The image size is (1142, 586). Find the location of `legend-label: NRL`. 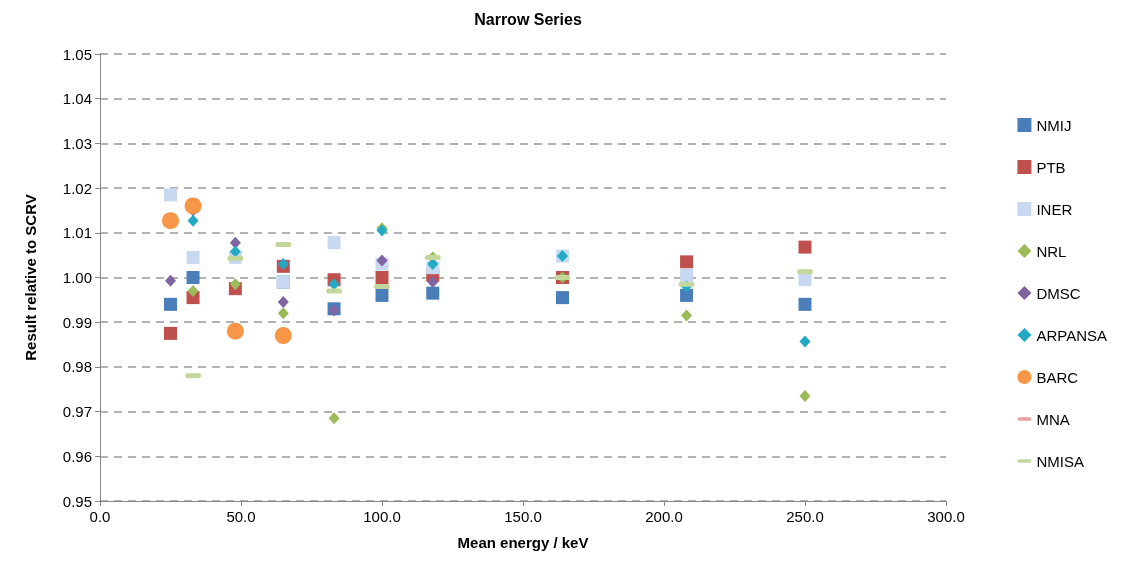

legend-label: NRL is located at coordinates (1051, 251).